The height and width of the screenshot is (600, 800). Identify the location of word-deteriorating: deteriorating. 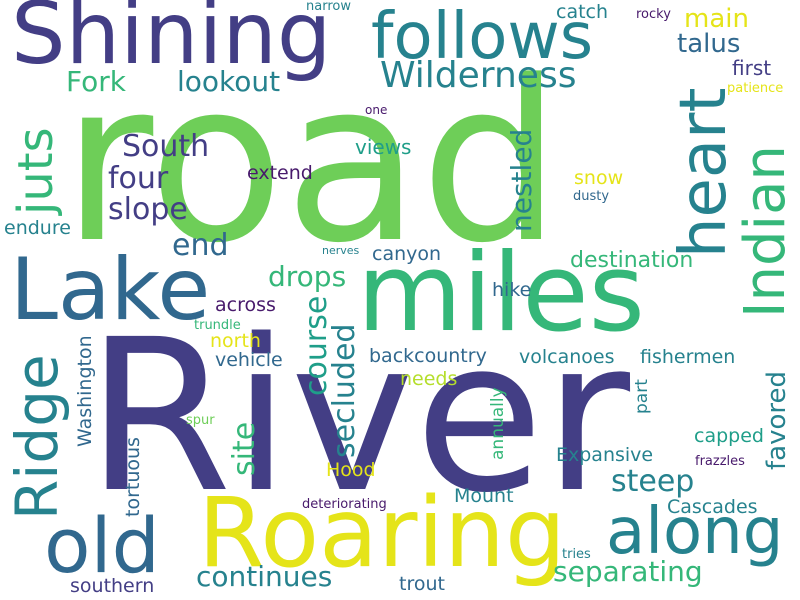
(344, 504).